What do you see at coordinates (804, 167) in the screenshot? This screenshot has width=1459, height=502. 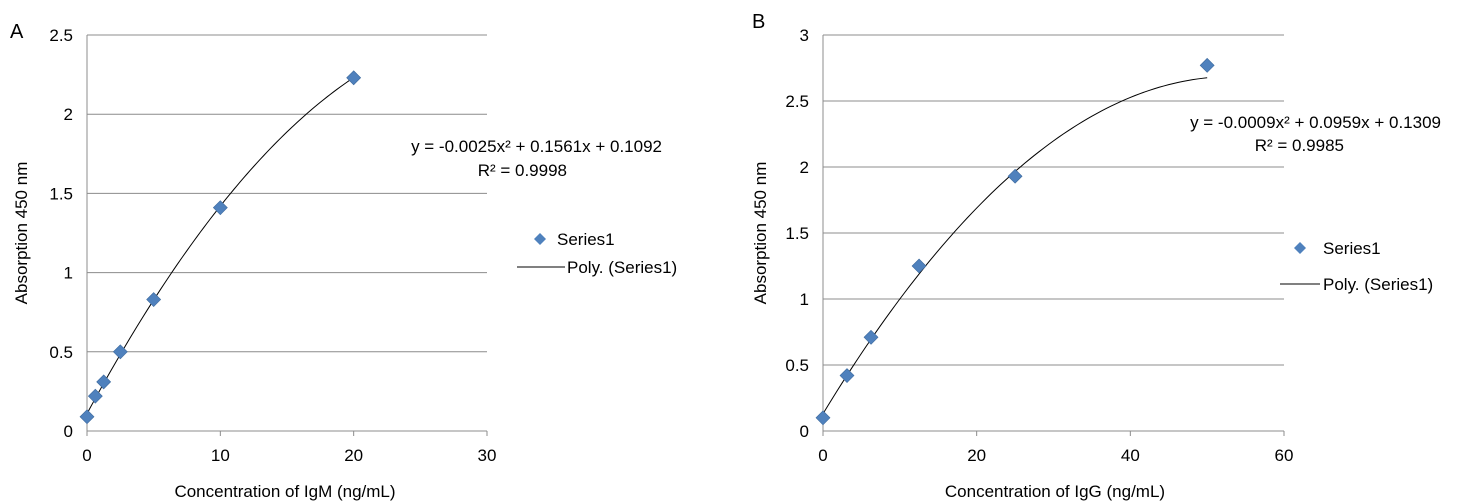 I see `y-tick-label-b: 2` at bounding box center [804, 167].